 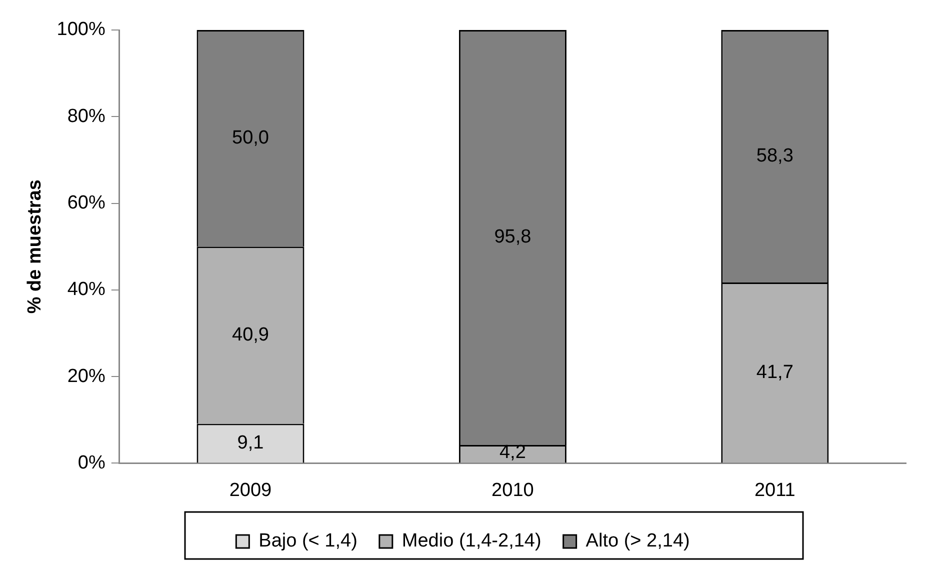 What do you see at coordinates (86, 203) in the screenshot?
I see `y-tick-label: 60%` at bounding box center [86, 203].